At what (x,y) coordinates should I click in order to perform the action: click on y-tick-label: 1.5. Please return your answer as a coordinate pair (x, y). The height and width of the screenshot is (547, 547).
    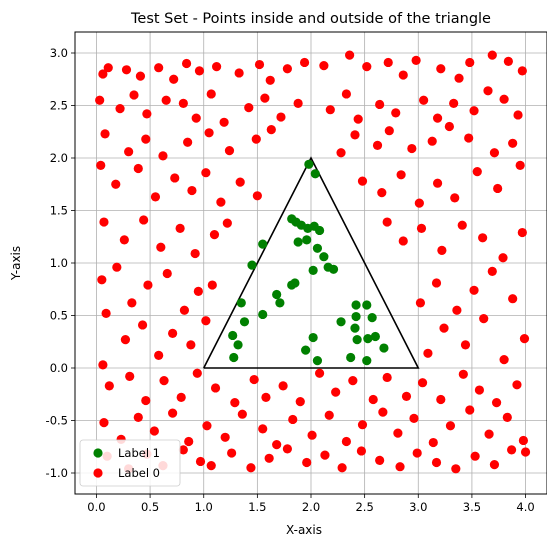
    Looking at the image, I should click on (59, 211).